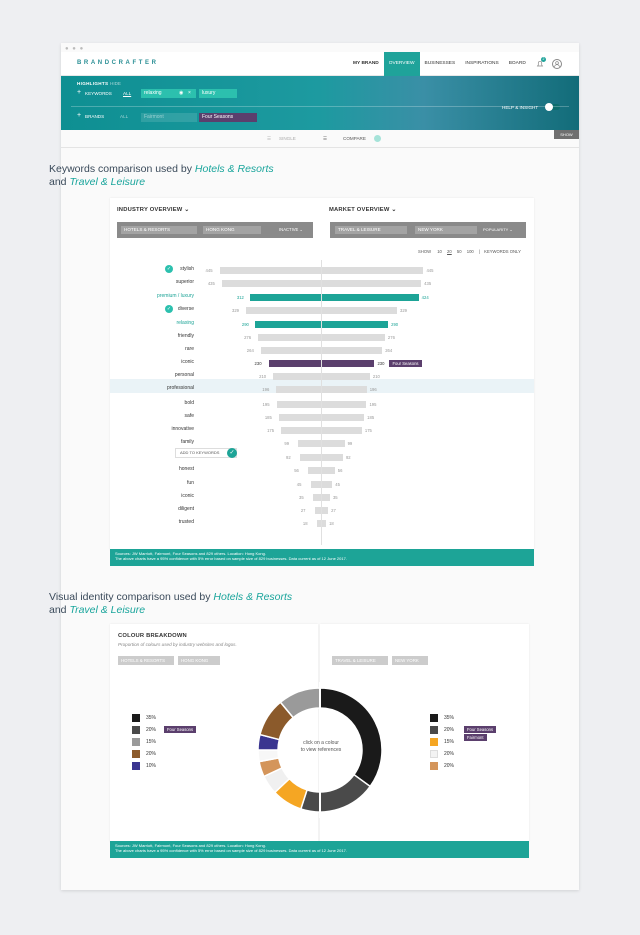  What do you see at coordinates (498, 229) in the screenshot?
I see `sort-select: POPULARITY ⌄` at bounding box center [498, 229].